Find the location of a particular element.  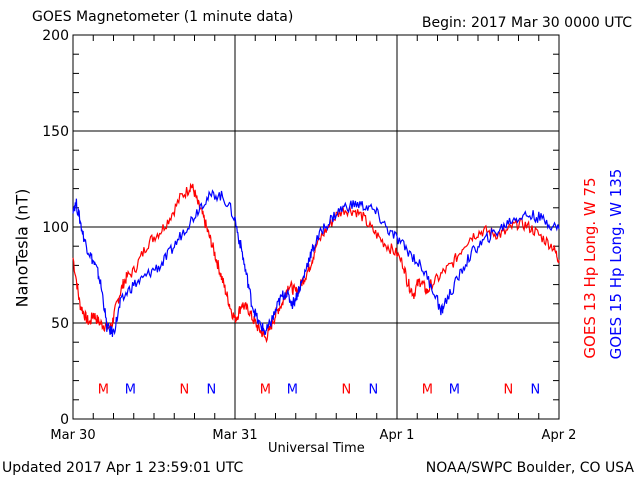

x-tick-label: Mar 30 is located at coordinates (72, 435).